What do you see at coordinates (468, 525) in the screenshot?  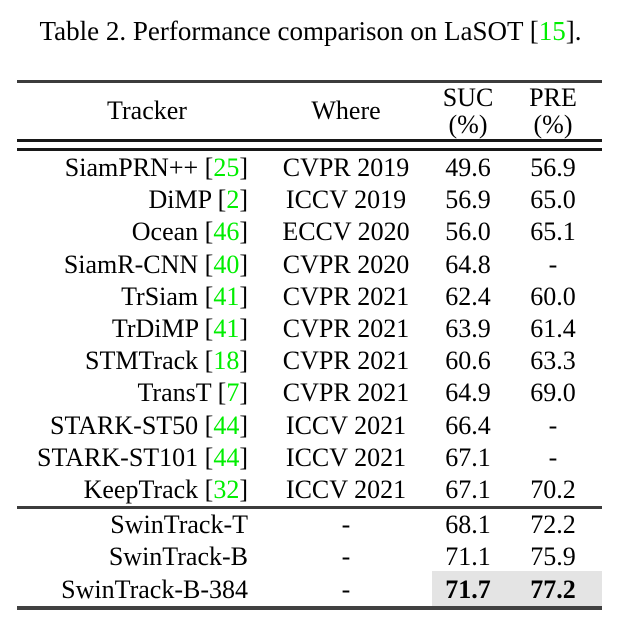 I see `suc-value-cell: 68.1` at bounding box center [468, 525].